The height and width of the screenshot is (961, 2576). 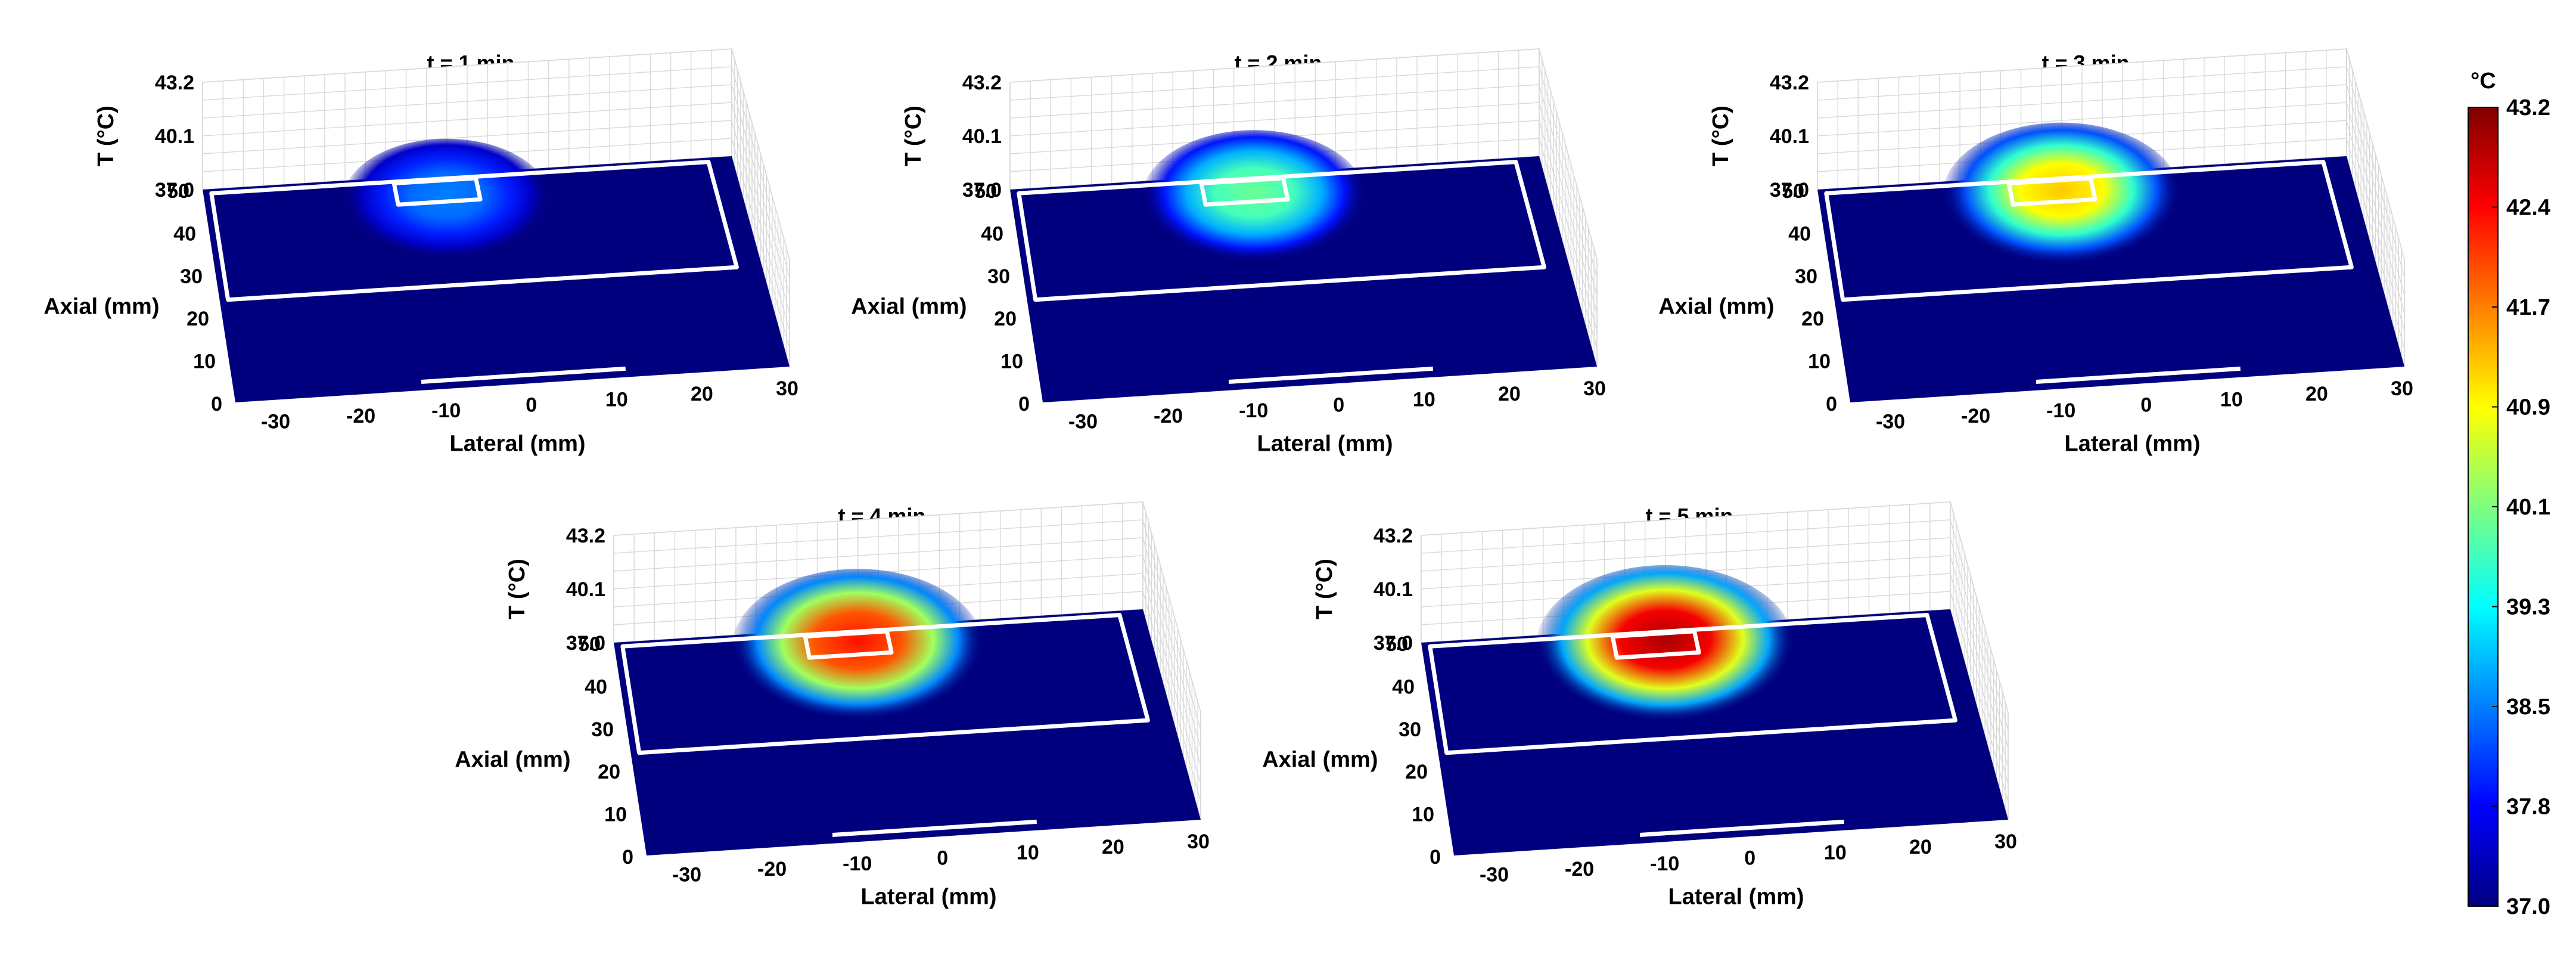 What do you see at coordinates (2528, 308) in the screenshot?
I see `colorbar-tick-label: 41.7` at bounding box center [2528, 308].